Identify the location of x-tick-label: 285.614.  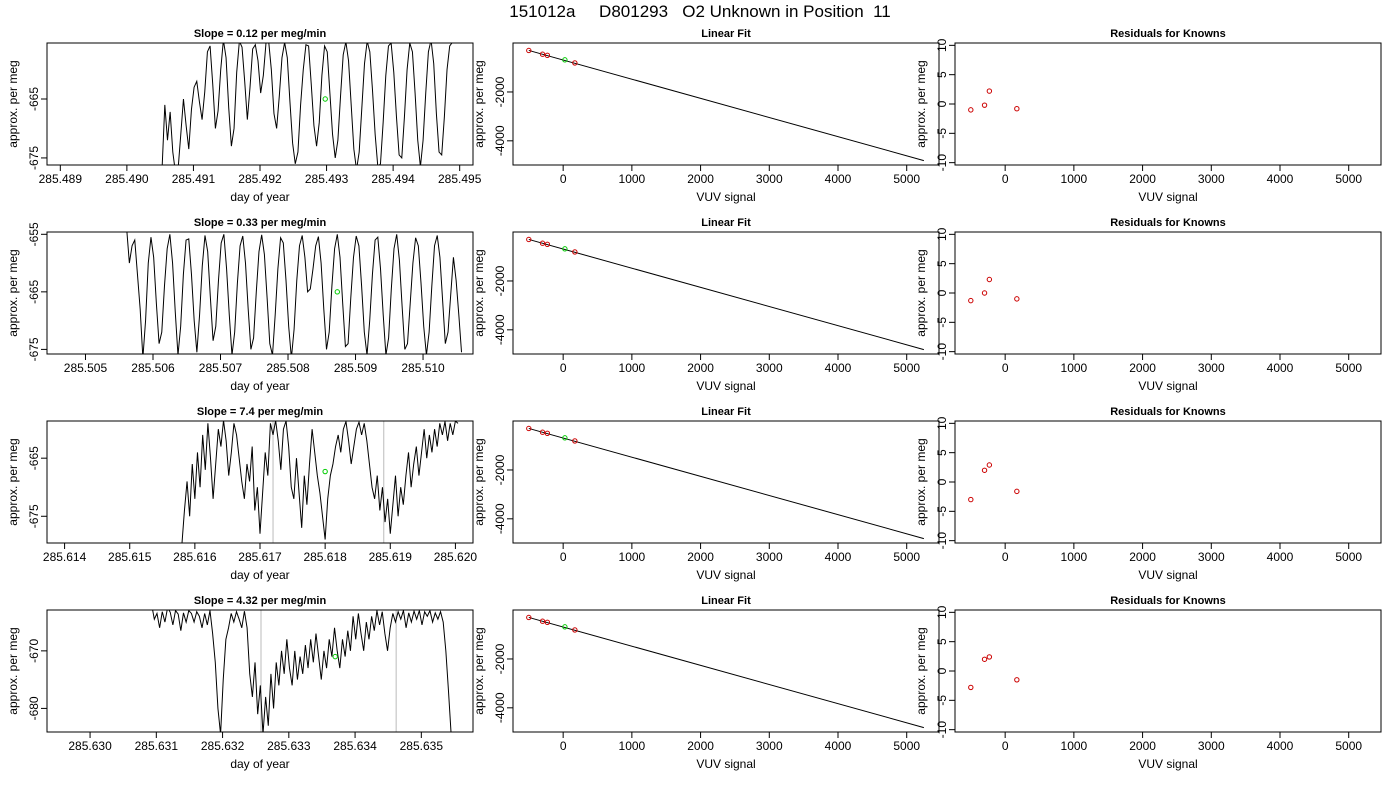
(65, 557).